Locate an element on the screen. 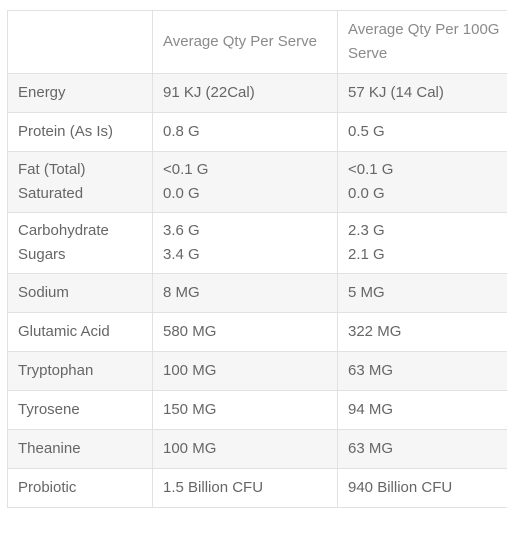 Image resolution: width=516 pixels, height=542 pixels. row-sublabel: Sugars is located at coordinates (42, 254).